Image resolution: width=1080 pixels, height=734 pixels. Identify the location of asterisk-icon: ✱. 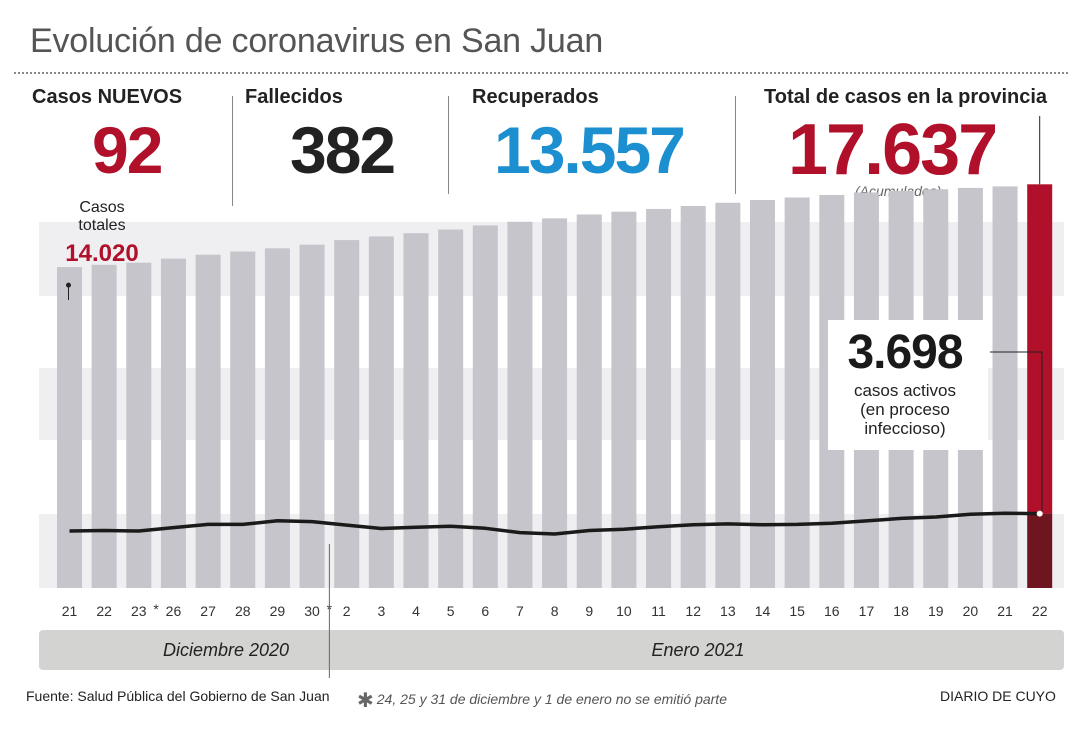
(365, 701).